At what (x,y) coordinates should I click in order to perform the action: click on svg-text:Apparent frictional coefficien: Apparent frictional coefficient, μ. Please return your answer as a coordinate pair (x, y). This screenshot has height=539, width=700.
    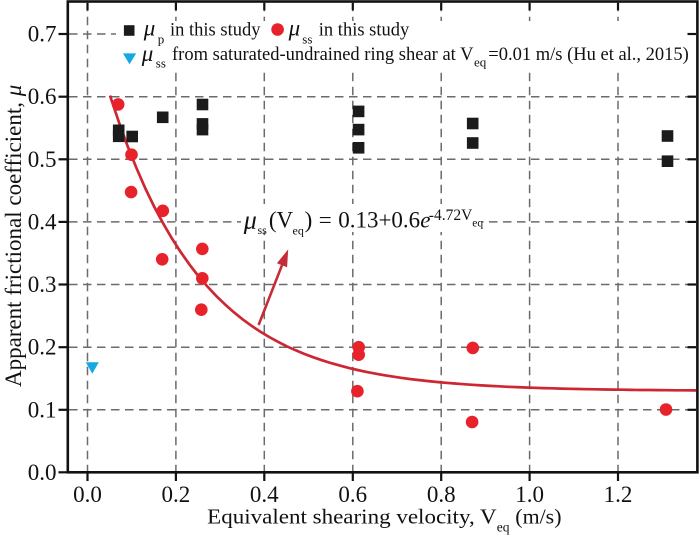
    Looking at the image, I should click on (13, 236).